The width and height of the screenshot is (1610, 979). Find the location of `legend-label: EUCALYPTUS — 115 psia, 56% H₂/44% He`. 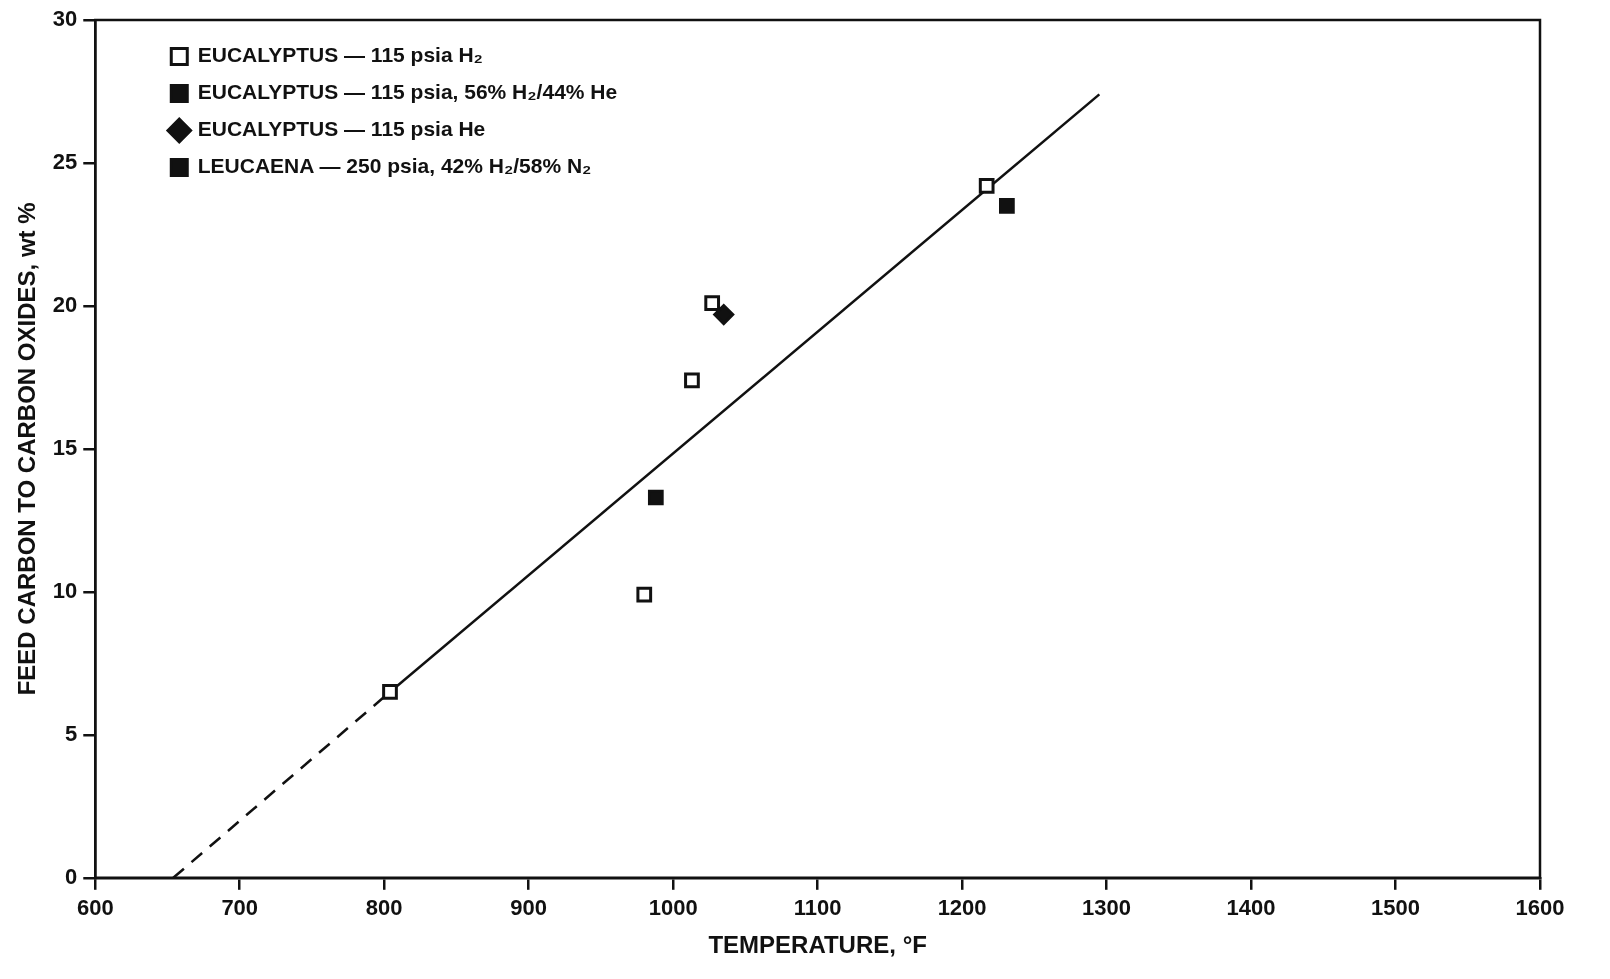

legend-label: EUCALYPTUS — 115 psia, 56% H₂/44% He is located at coordinates (407, 92).